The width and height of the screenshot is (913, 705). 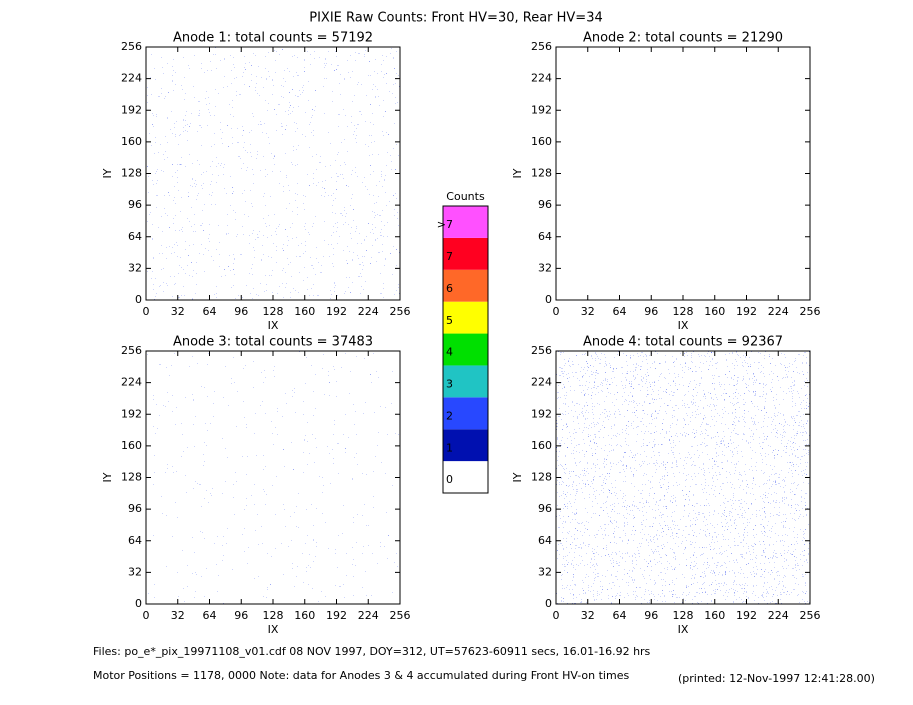 What do you see at coordinates (449, 384) in the screenshot?
I see `colorbar-label: 3` at bounding box center [449, 384].